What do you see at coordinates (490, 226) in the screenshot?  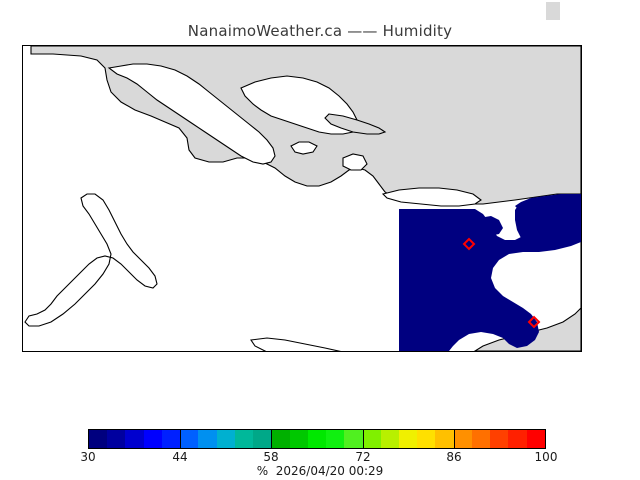 I see `humidity-fill-inner-bay` at bounding box center [490, 226].